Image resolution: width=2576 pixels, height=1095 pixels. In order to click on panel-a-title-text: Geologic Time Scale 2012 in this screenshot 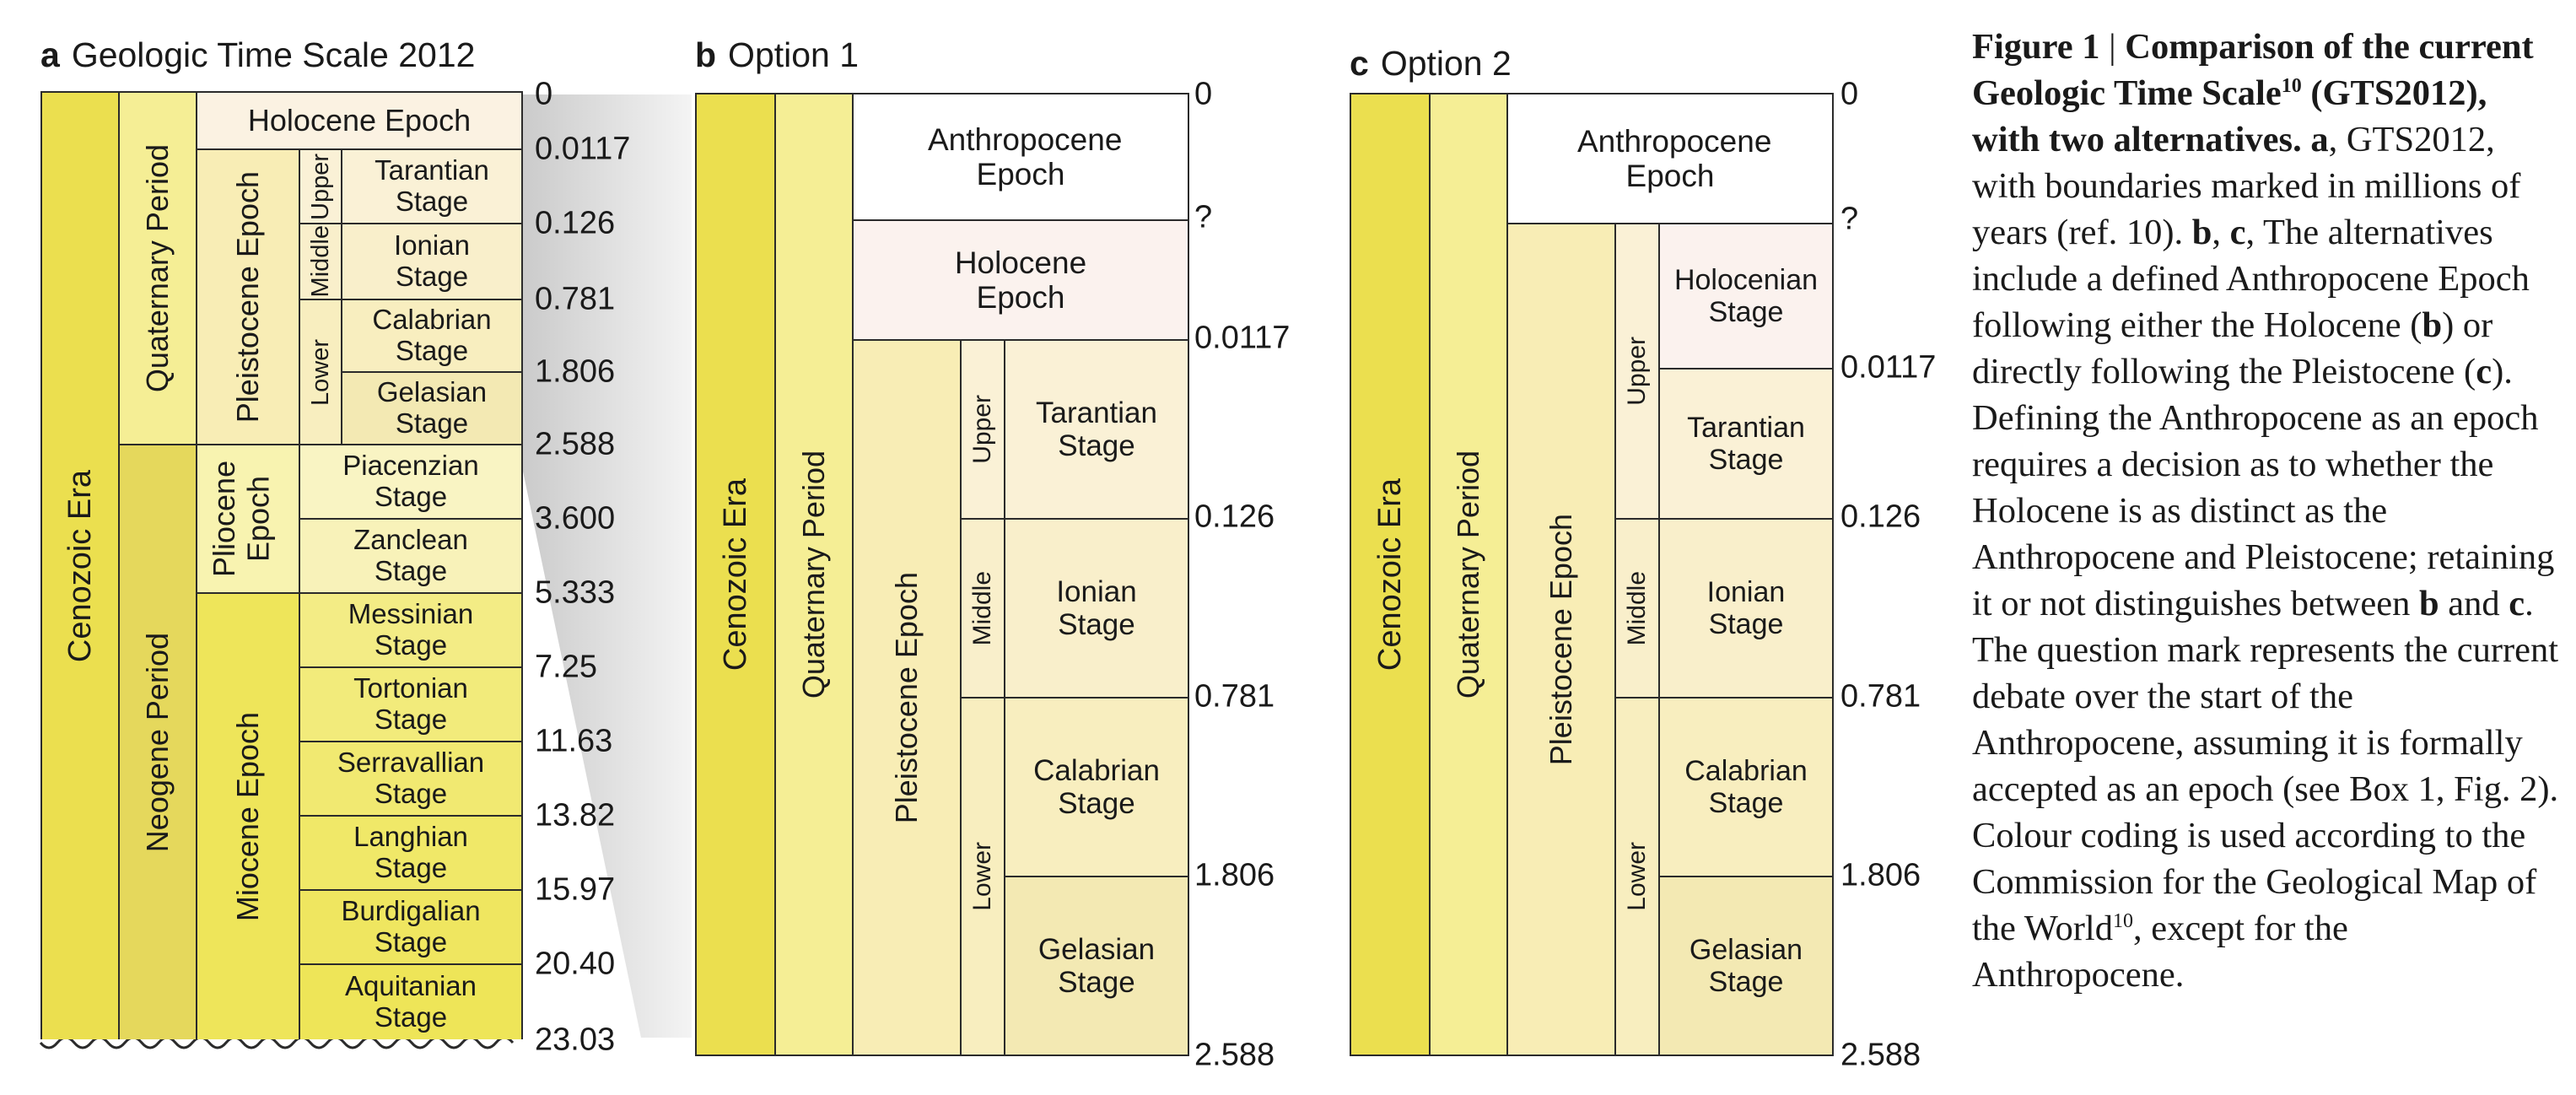, I will do `click(273, 54)`.